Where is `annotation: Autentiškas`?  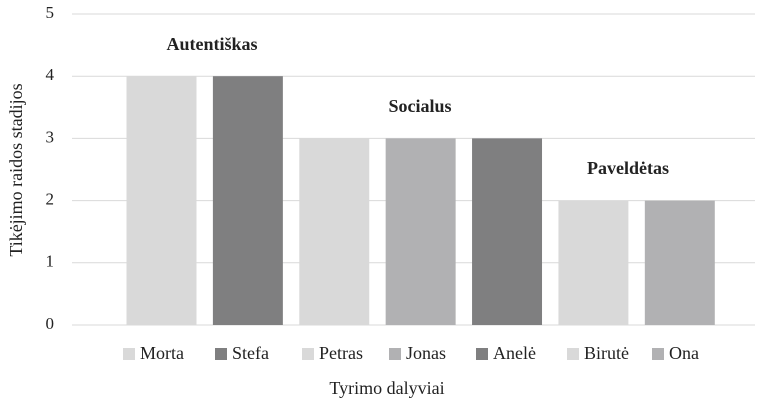
annotation: Autentiškas is located at coordinates (211, 44).